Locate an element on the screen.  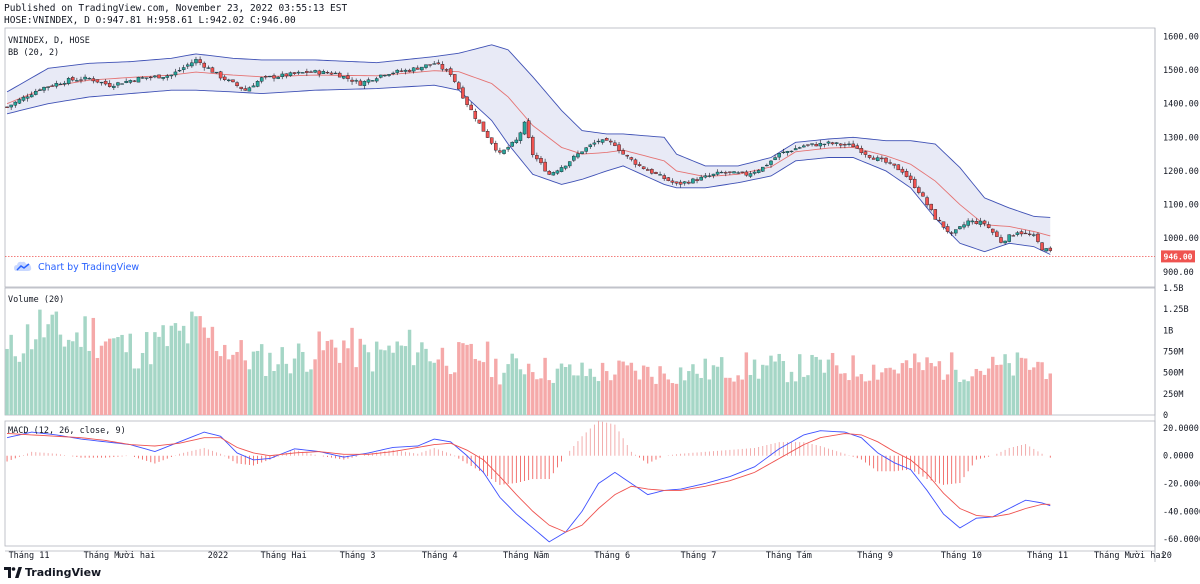
price-tick-label: 1200.00 is located at coordinates (1181, 172).